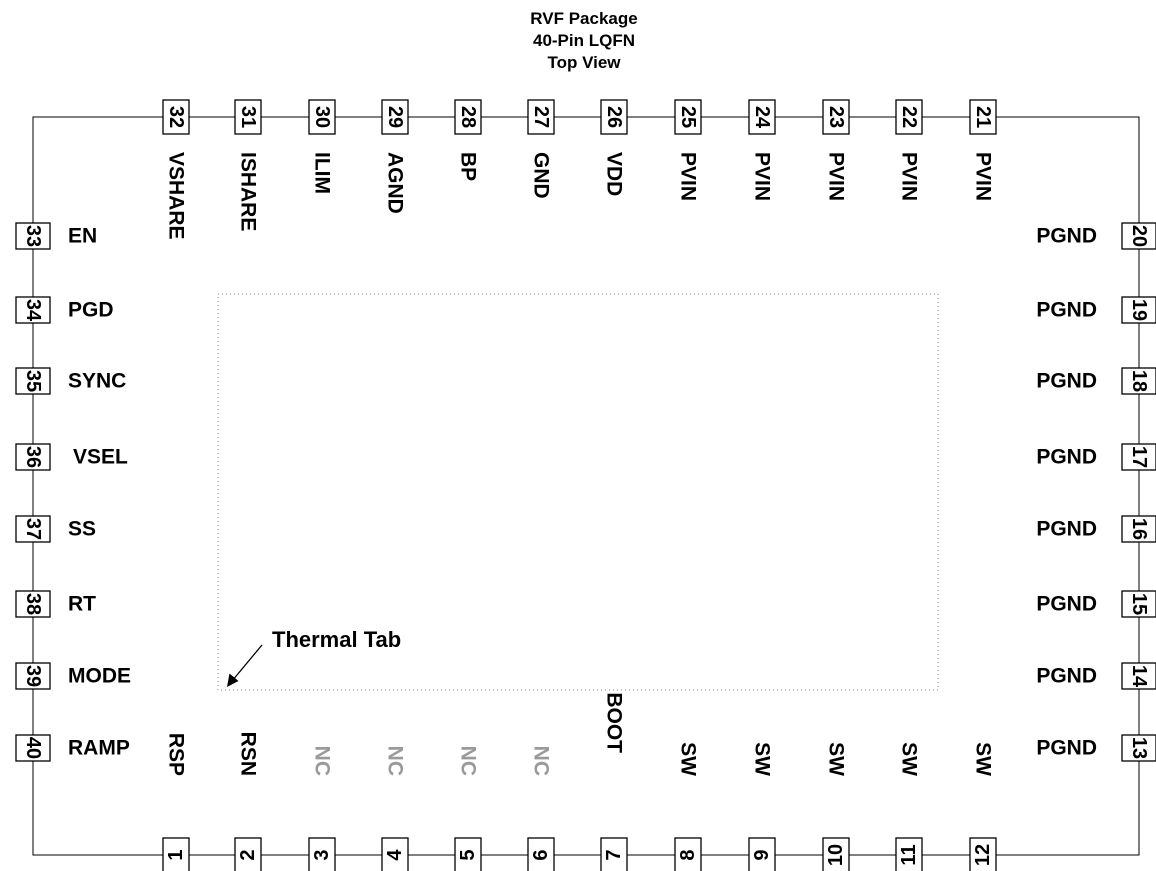 This screenshot has width=1156, height=871. I want to click on thermal-tab-arrow-shaft, so click(247, 663).